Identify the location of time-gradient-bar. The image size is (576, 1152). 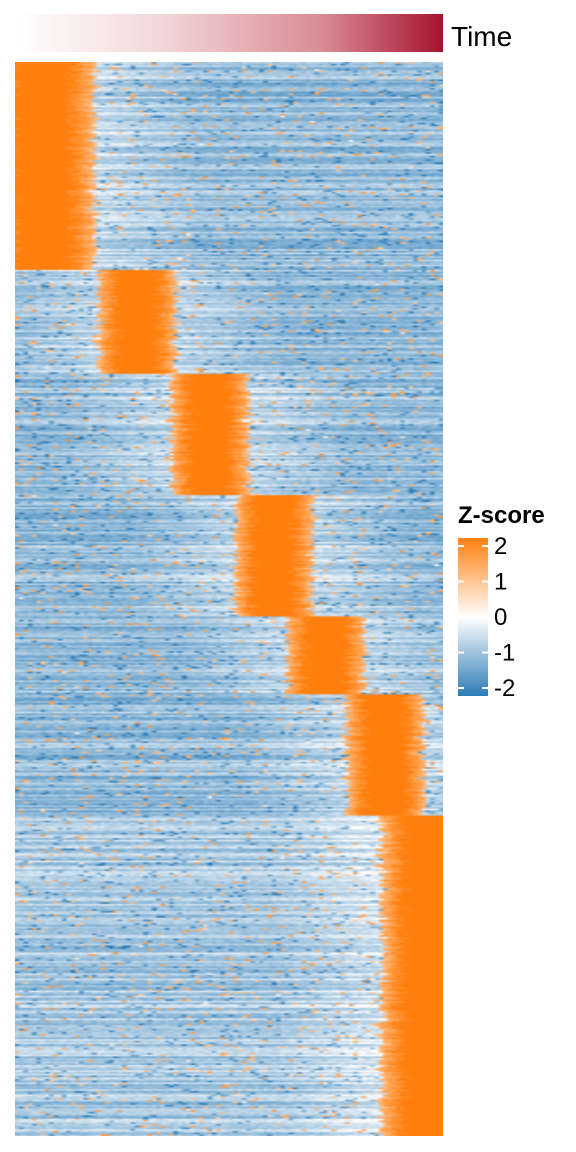
(229, 33).